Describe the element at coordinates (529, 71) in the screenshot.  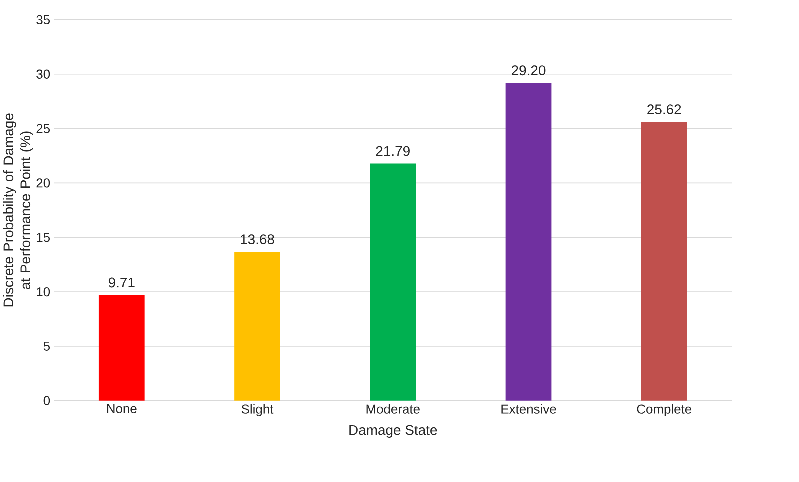
I see `data-label: 29.20` at that location.